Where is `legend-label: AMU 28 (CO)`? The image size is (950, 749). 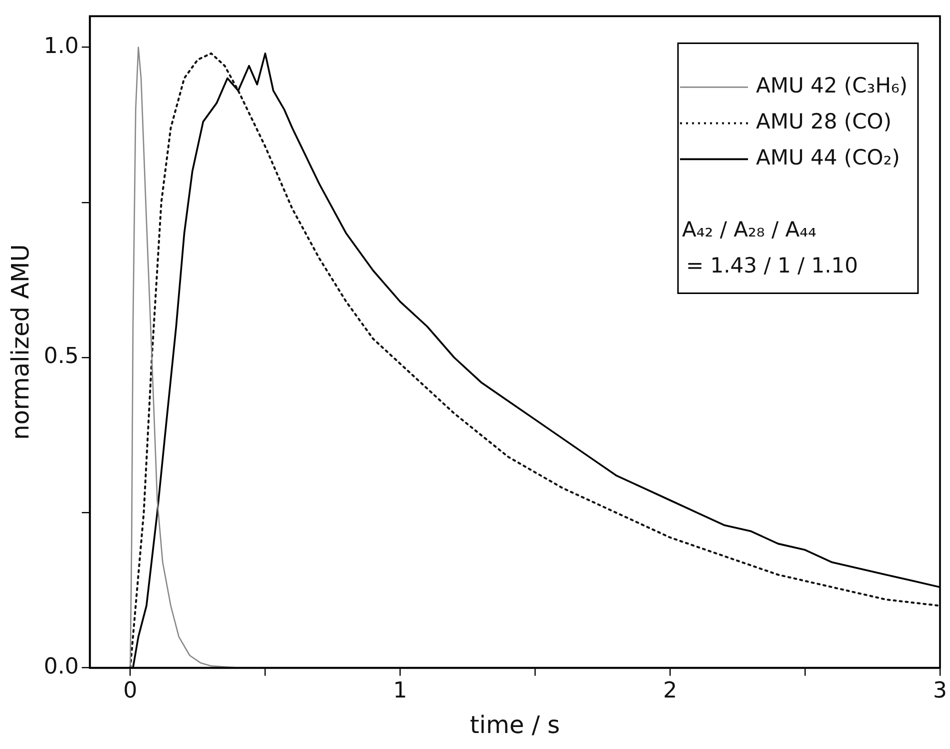
legend-label: AMU 28 (CO) is located at coordinates (824, 122).